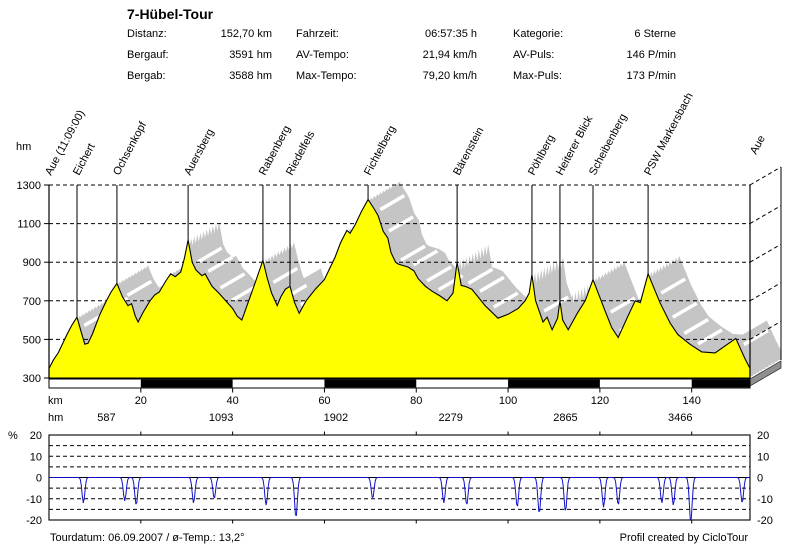  What do you see at coordinates (765, 521) in the screenshot?
I see `gradient-right-tick-label: -20` at bounding box center [765, 521].